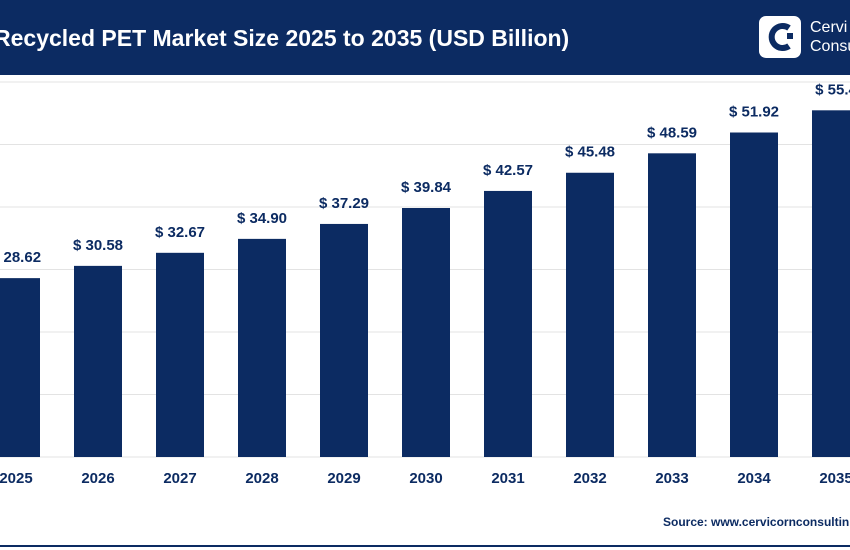  What do you see at coordinates (426, 187) in the screenshot?
I see `value-label: $ 39.84` at bounding box center [426, 187].